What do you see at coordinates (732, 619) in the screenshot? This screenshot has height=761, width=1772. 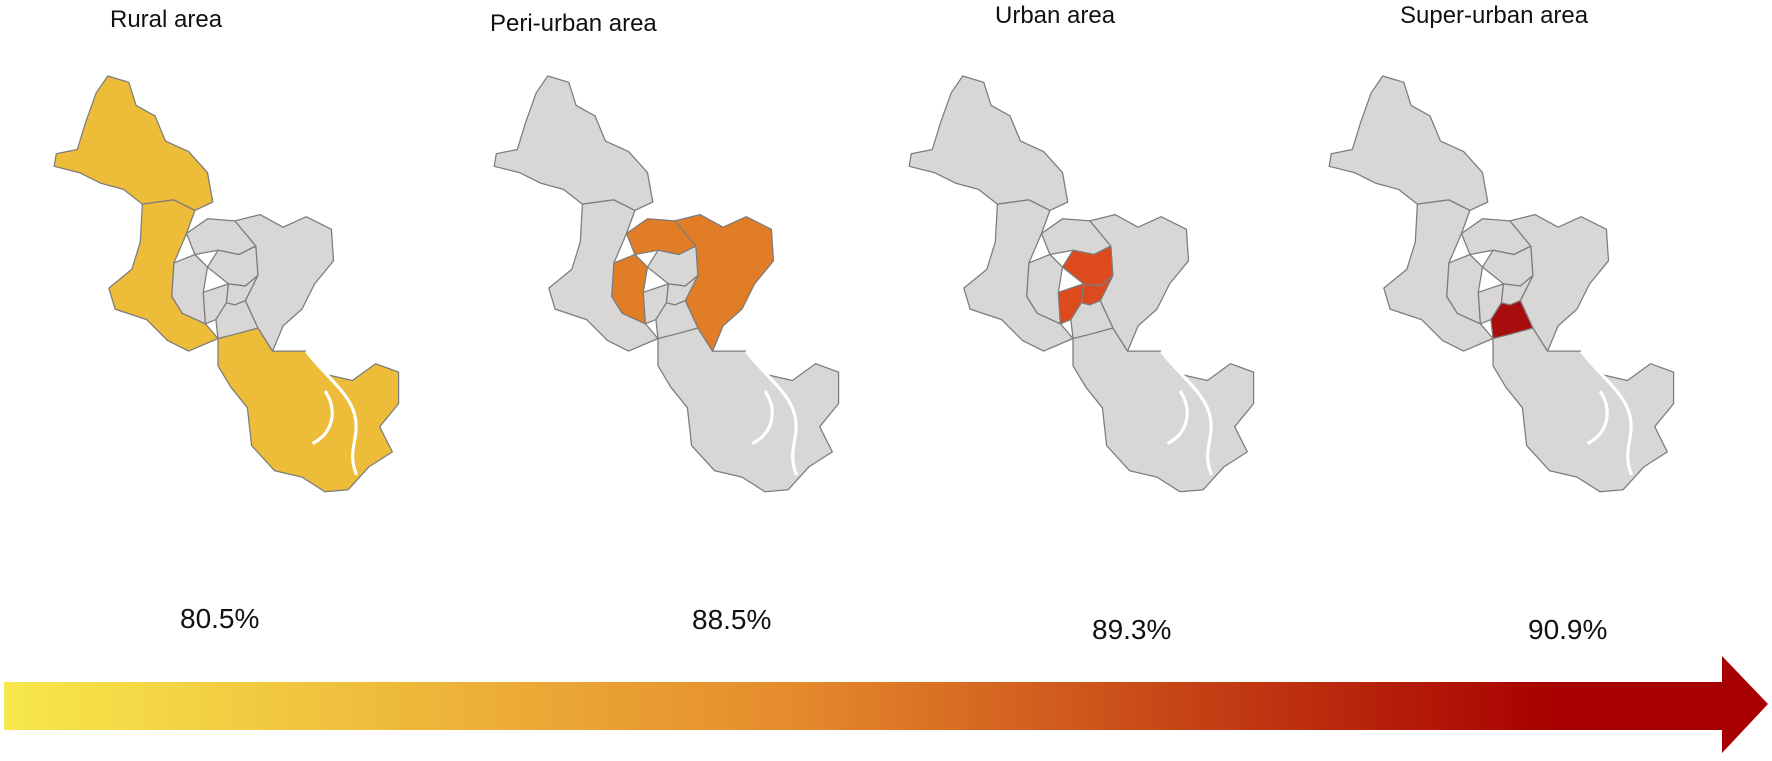 I see `percent-periurban: 88.5%` at bounding box center [732, 619].